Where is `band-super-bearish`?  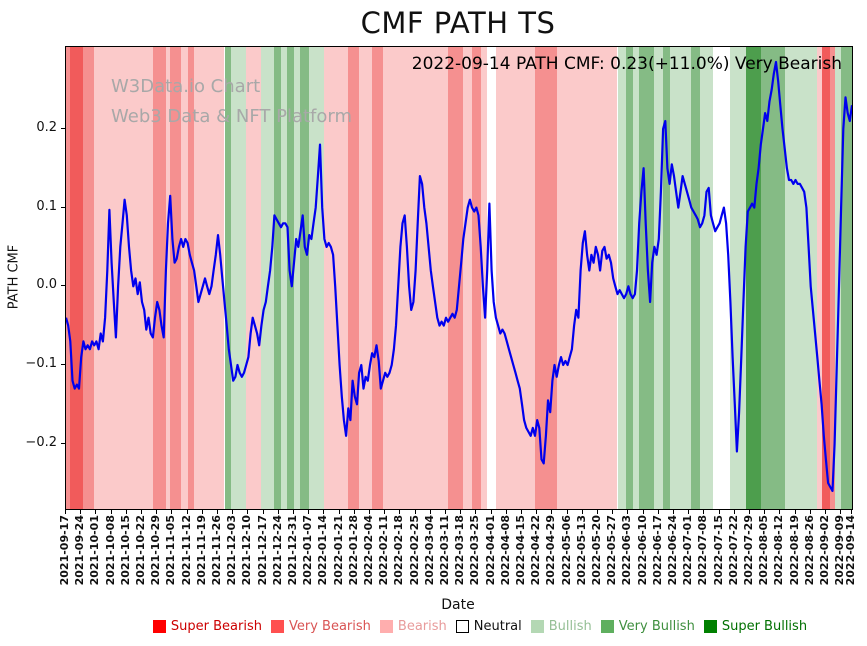
band-super-bearish is located at coordinates (826, 278).